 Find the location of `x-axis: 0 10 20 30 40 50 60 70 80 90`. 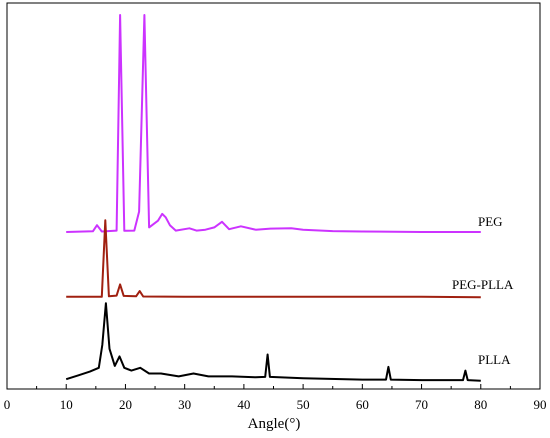

x-axis: 0 10 20 30 40 50 60 70 80 90 is located at coordinates (275, 398).